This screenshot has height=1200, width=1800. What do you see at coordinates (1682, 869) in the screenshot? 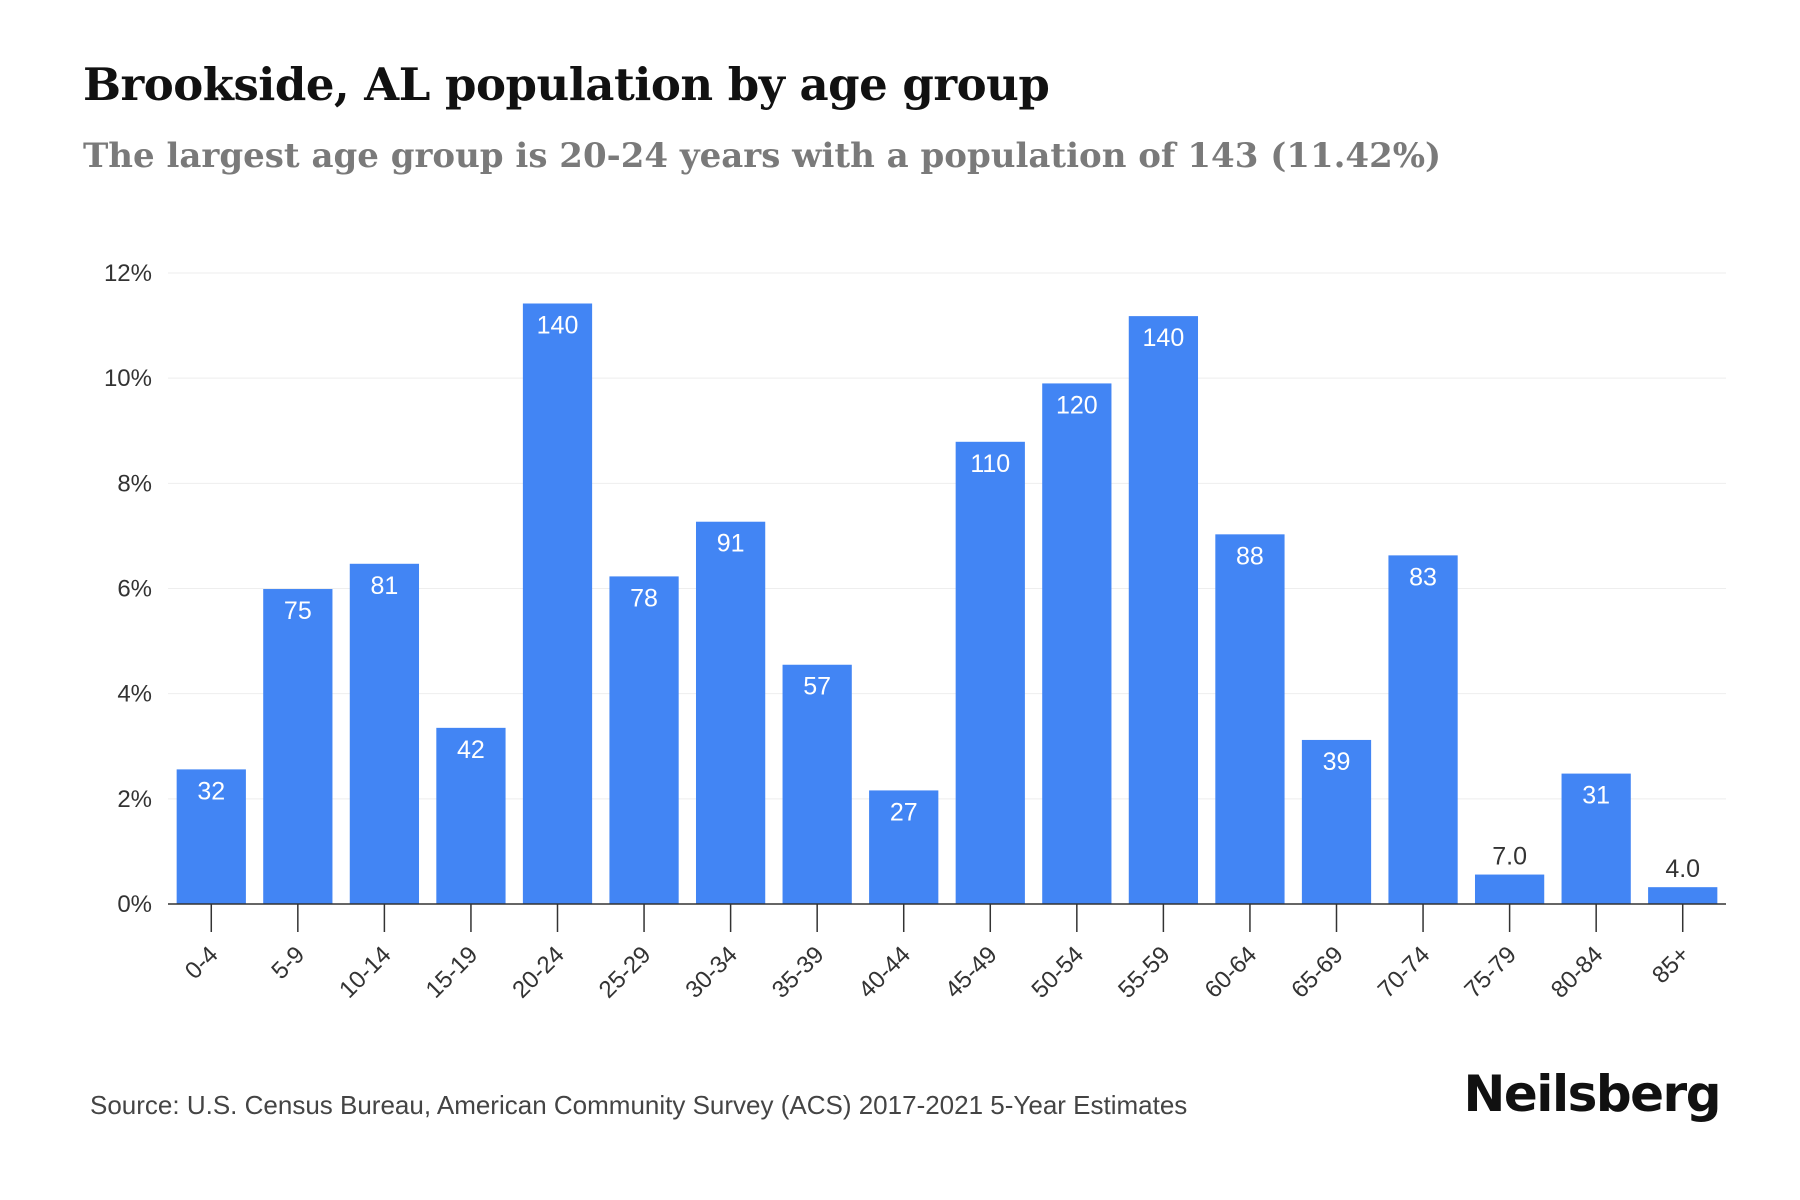
I see `data-label: 4.0` at bounding box center [1682, 869].